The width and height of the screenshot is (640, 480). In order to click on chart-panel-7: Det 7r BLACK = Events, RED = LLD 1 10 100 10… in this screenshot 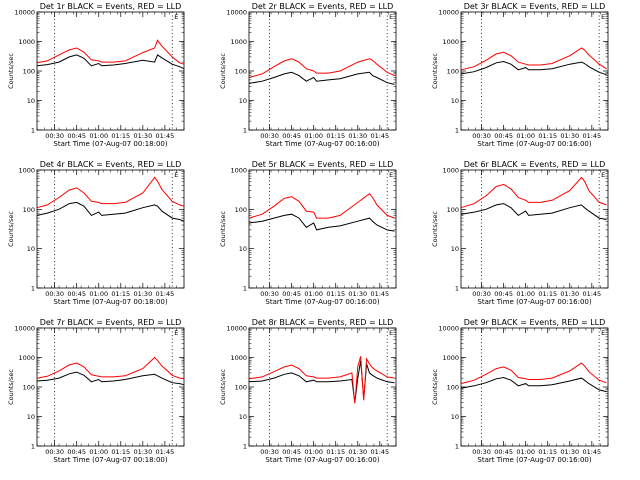, I will do `click(96, 391)`.